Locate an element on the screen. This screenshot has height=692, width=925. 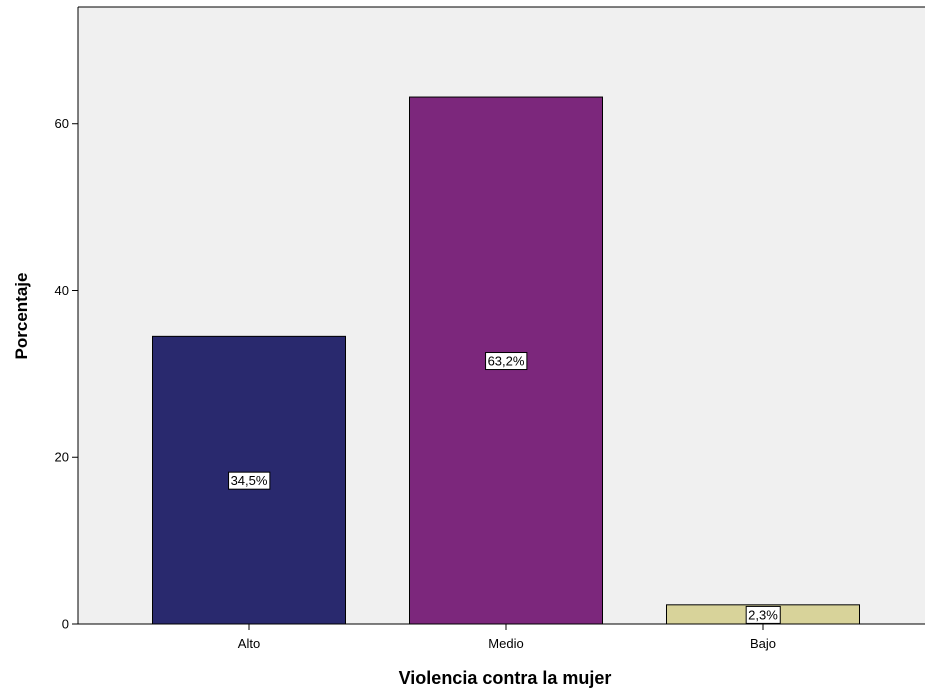
x-ticks-group: Alto Medio Bajo is located at coordinates (507, 637).